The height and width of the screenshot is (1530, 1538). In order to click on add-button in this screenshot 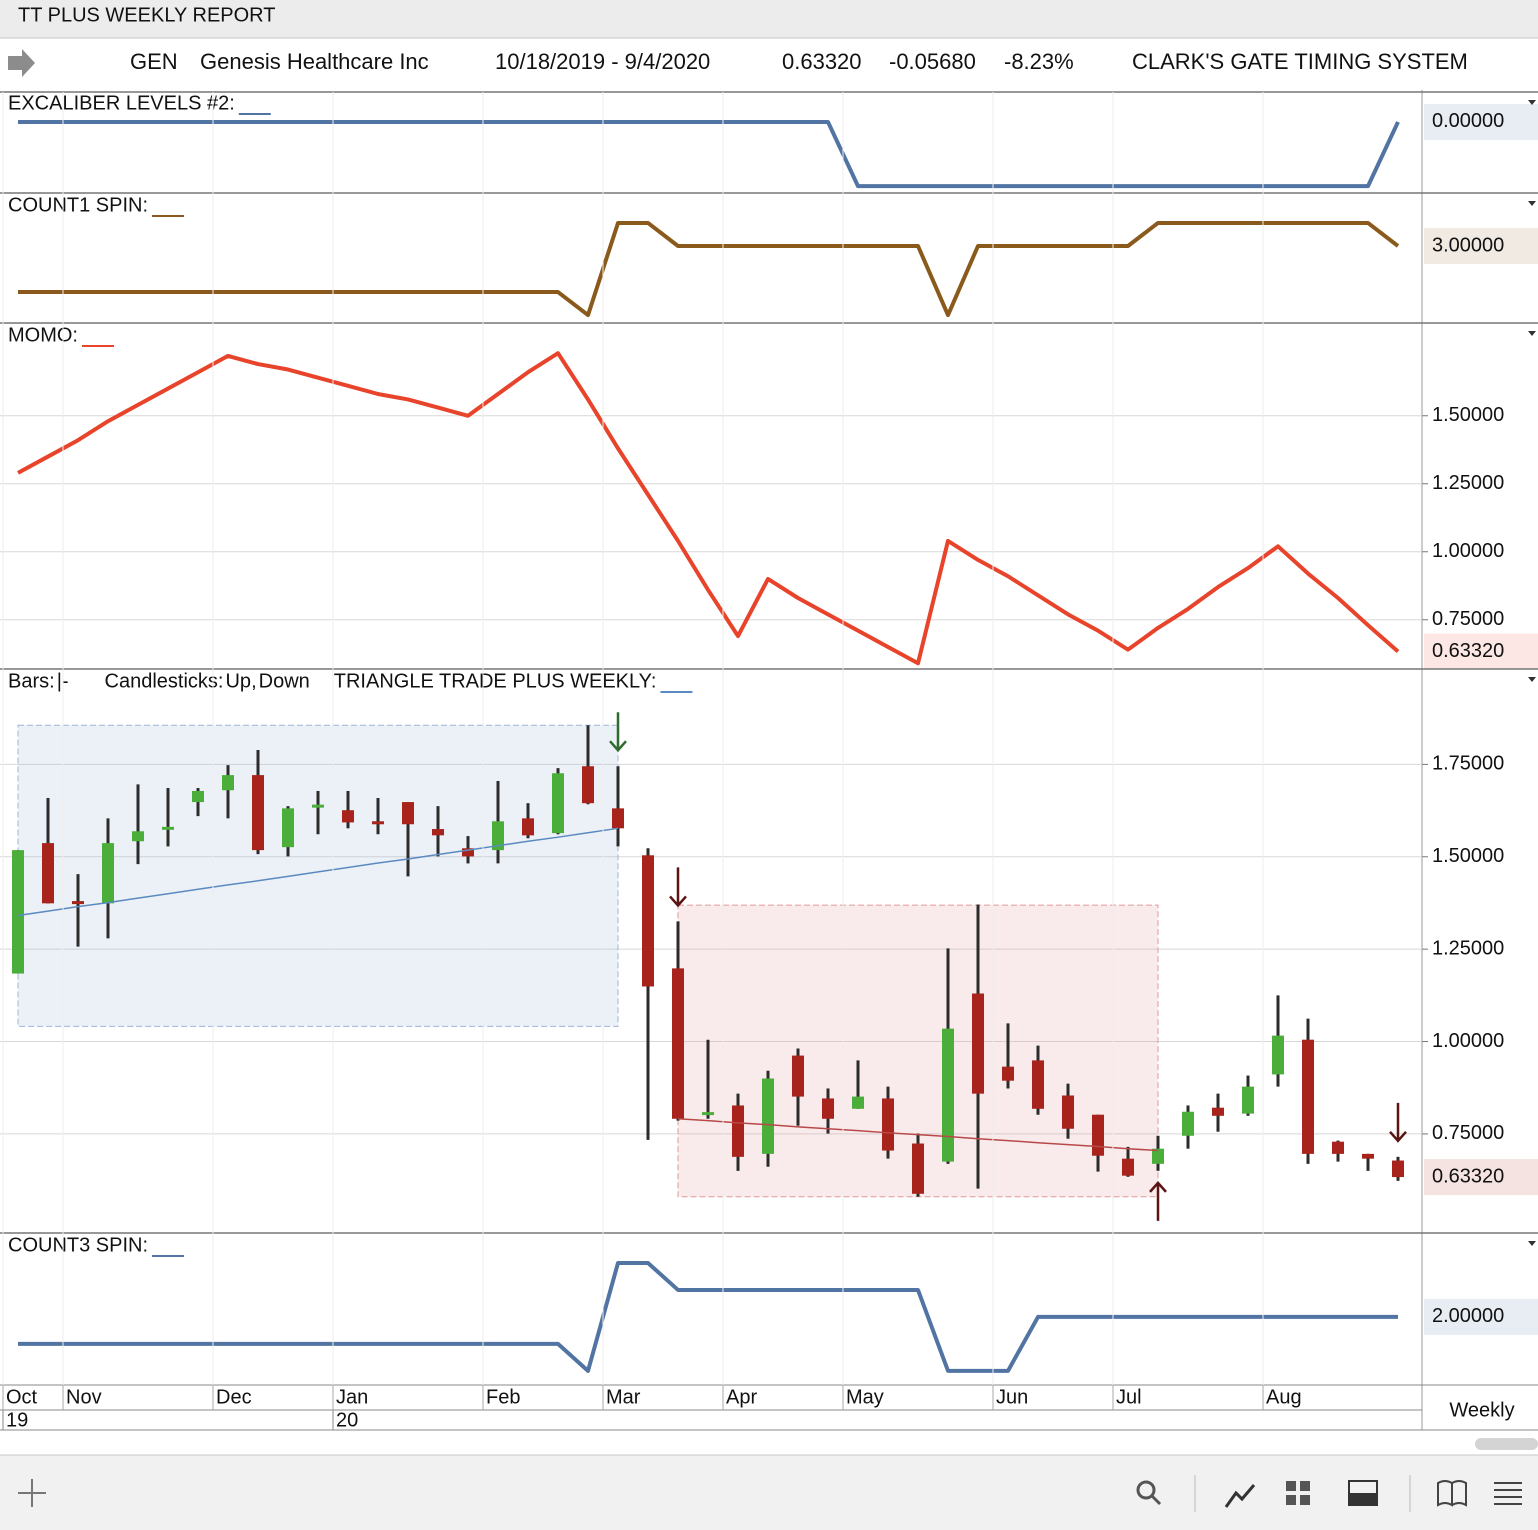, I will do `click(32, 1493)`.